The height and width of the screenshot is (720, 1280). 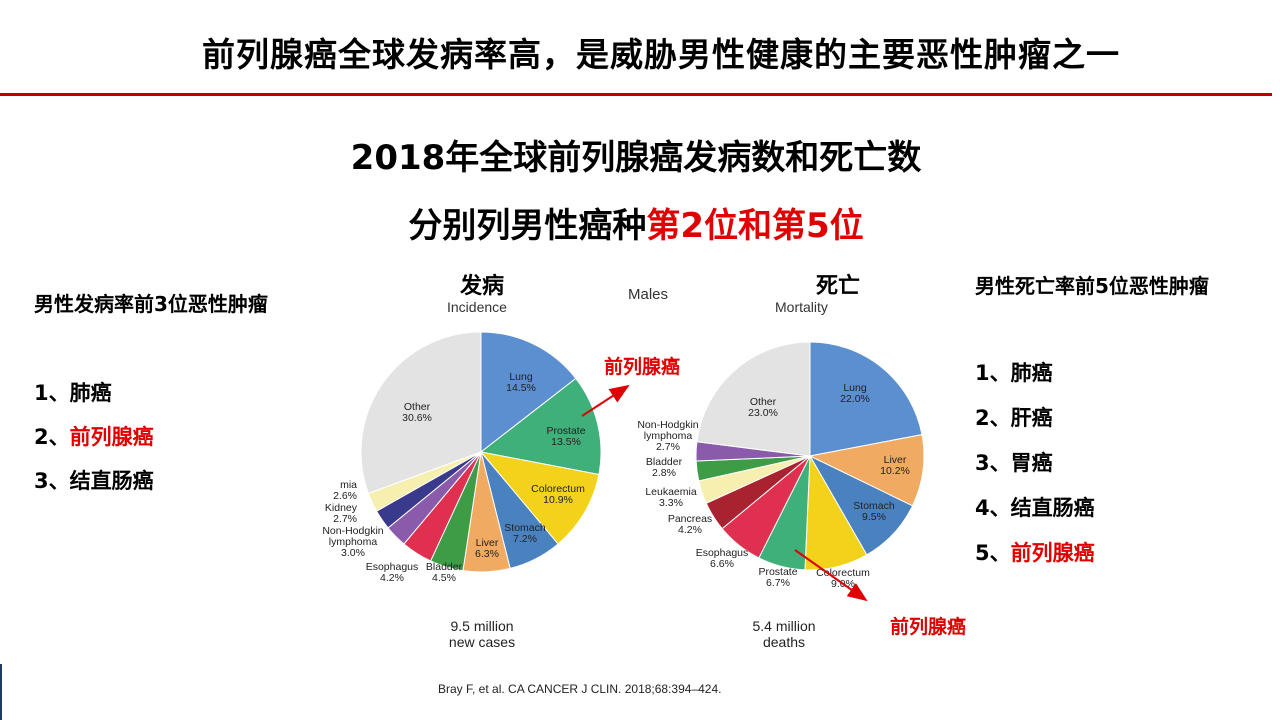 What do you see at coordinates (477, 307) in the screenshot?
I see `incidence-title-en: Incidence` at bounding box center [477, 307].